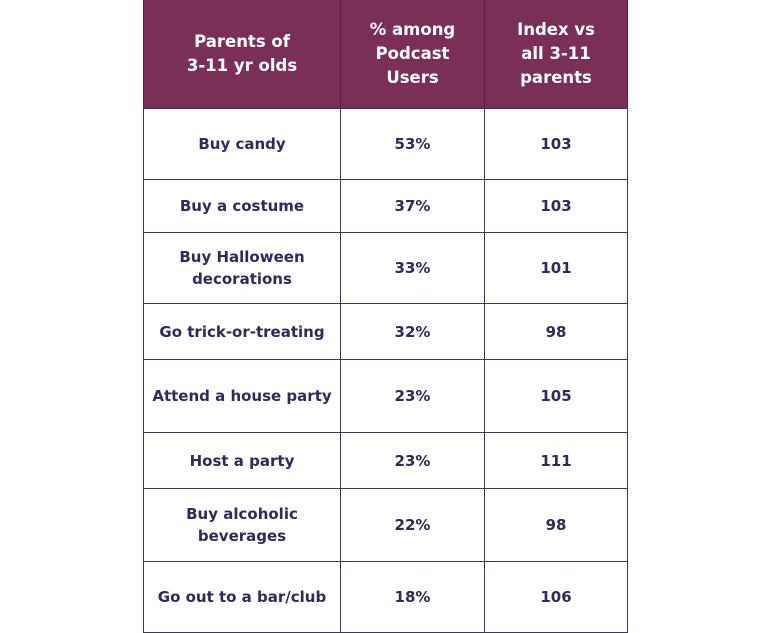 This screenshot has width=768, height=633. What do you see at coordinates (412, 268) in the screenshot?
I see `cell-pct: 33%` at bounding box center [412, 268].